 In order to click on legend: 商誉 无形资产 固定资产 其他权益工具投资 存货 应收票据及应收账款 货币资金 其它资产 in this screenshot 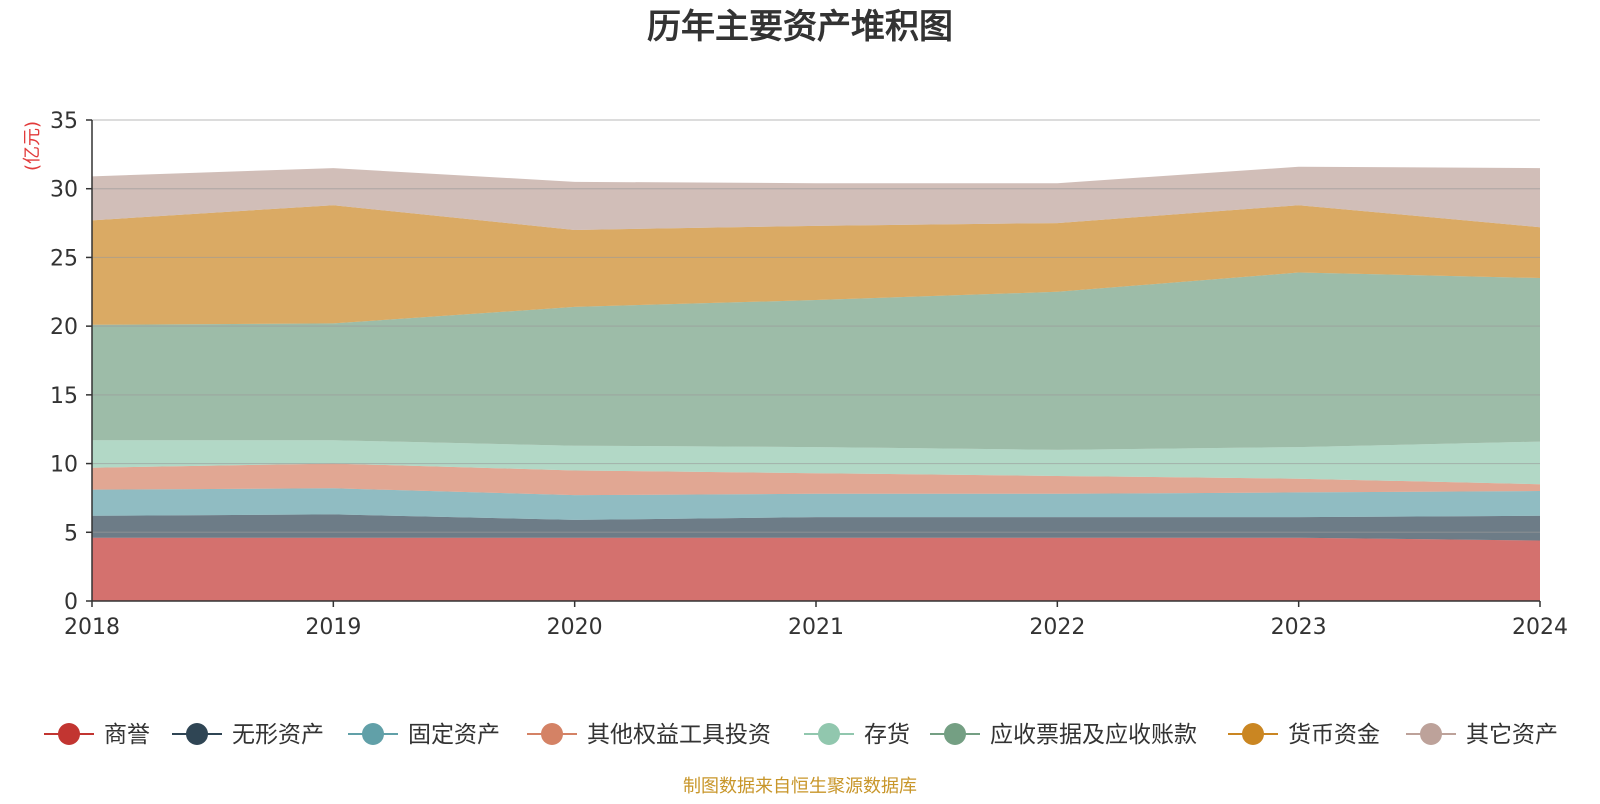, I will do `click(801, 735)`.